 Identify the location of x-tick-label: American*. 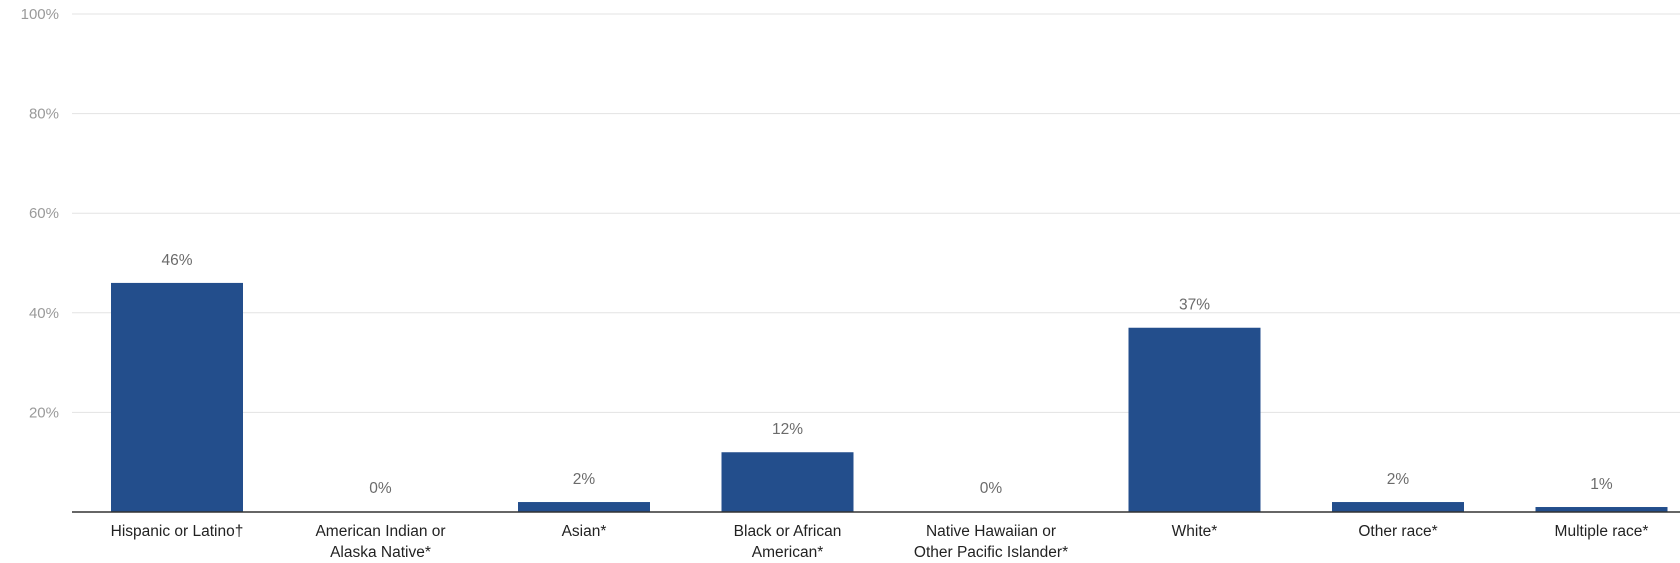
(788, 552).